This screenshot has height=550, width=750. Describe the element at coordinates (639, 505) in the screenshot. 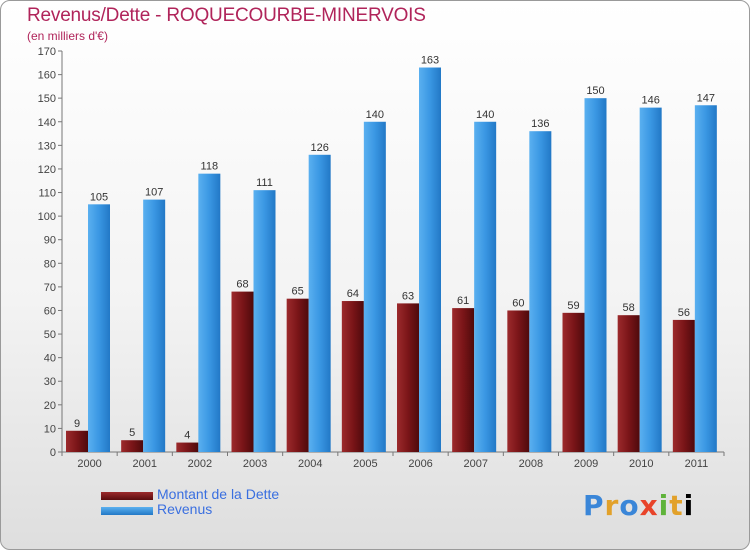

I see `proxiti-logo: Proxiti` at that location.